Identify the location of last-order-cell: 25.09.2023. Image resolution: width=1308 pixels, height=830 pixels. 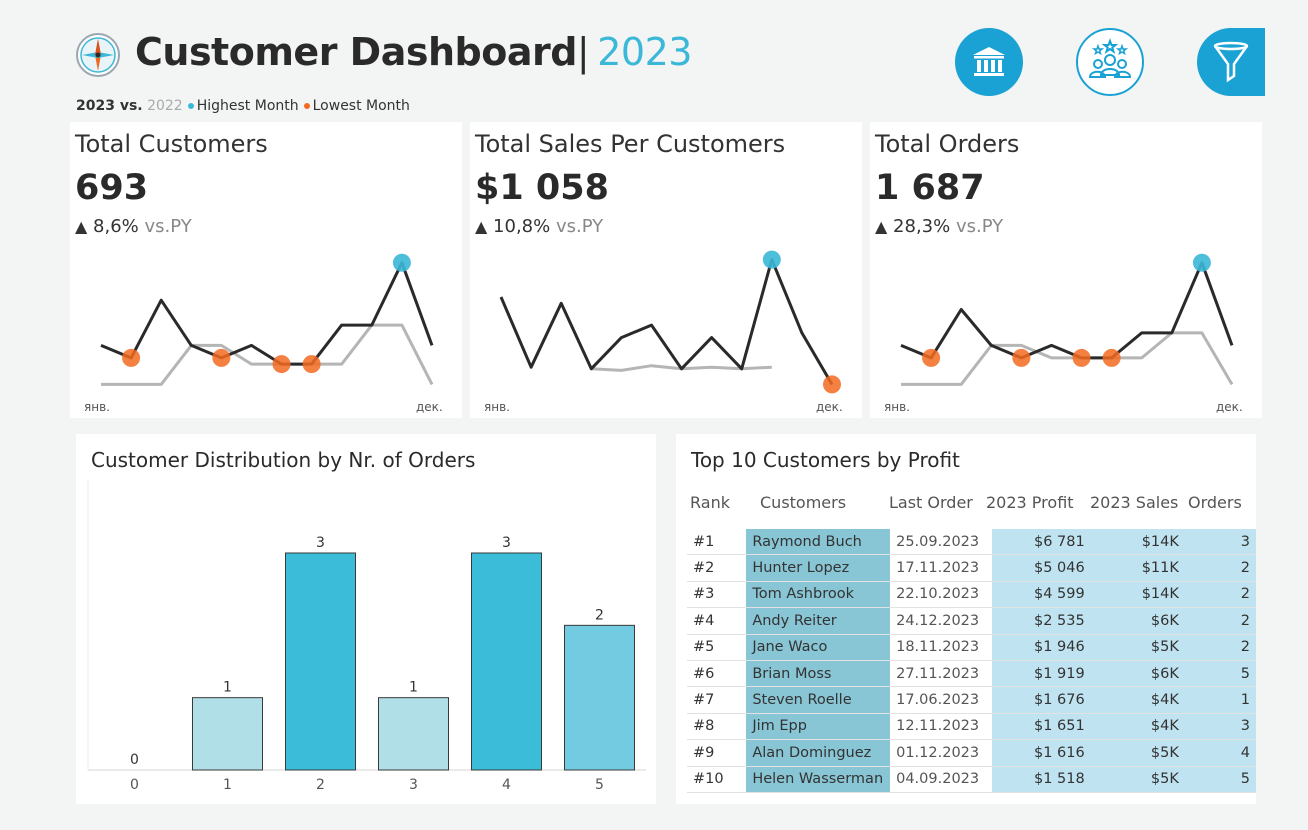
(941, 542).